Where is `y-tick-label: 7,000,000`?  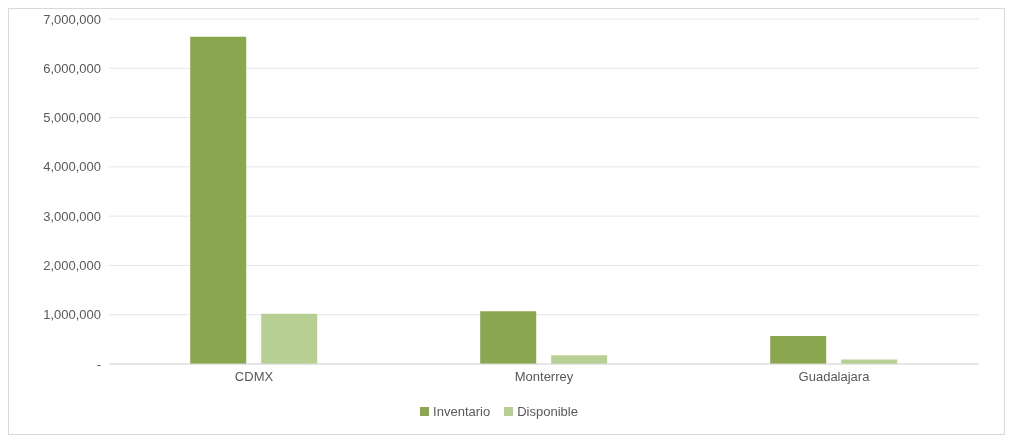
y-tick-label: 7,000,000 is located at coordinates (72, 19).